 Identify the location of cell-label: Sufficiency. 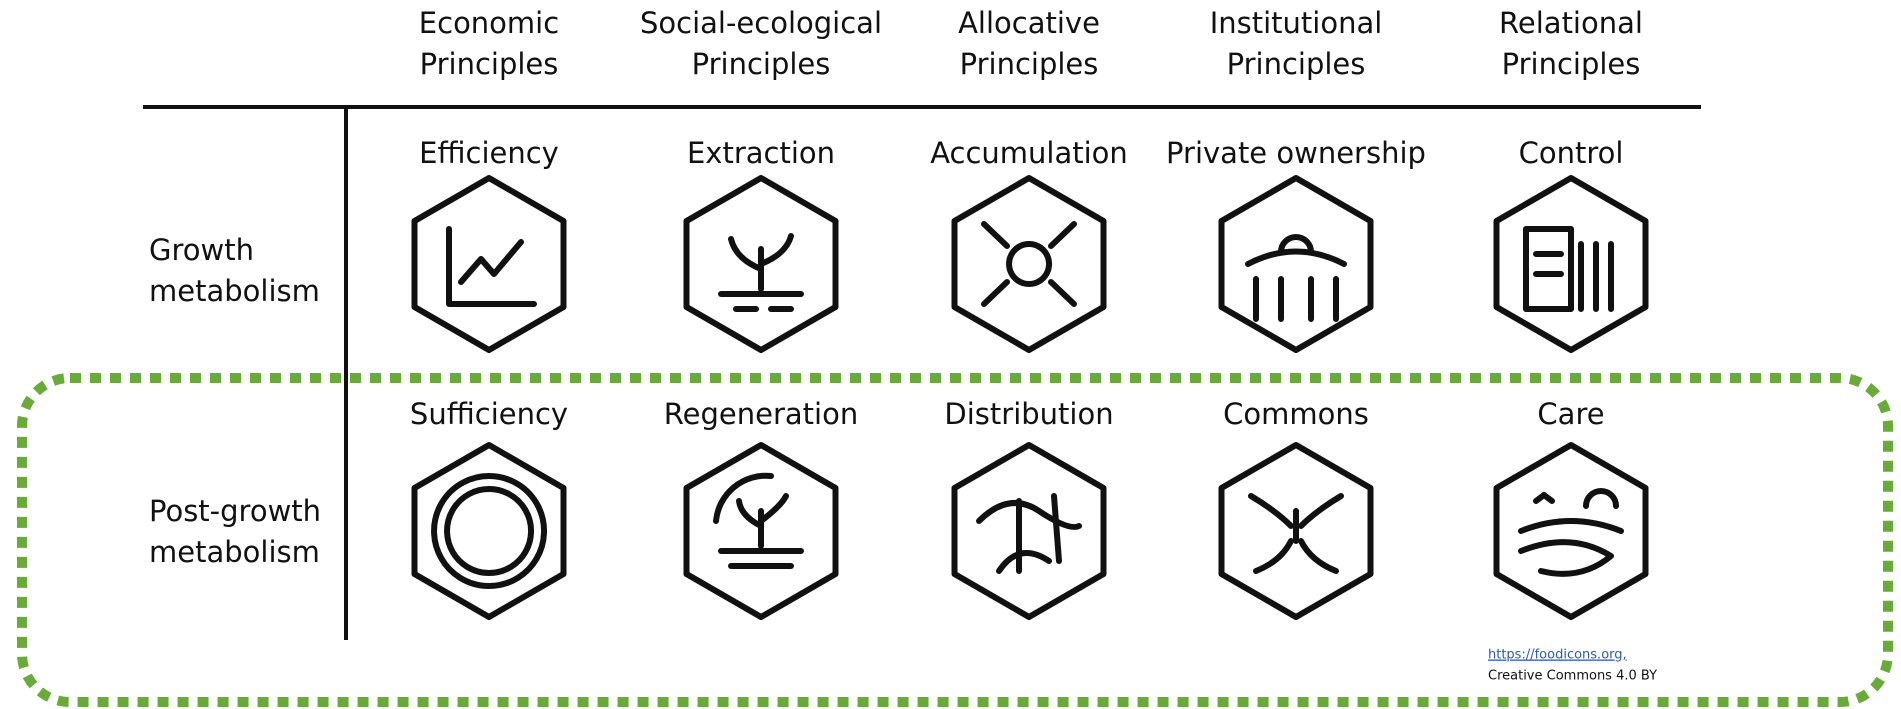
(489, 414).